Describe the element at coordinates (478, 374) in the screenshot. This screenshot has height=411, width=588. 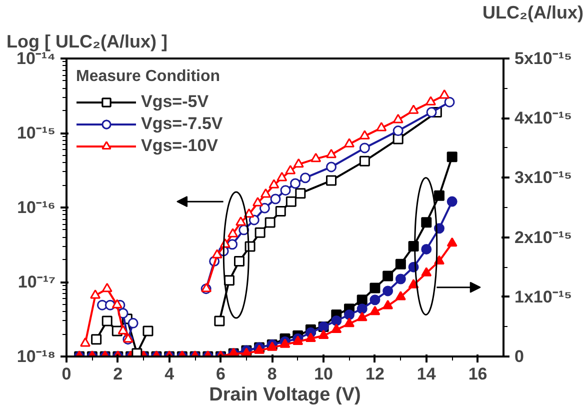
I see `x-tick-label: 16` at that location.